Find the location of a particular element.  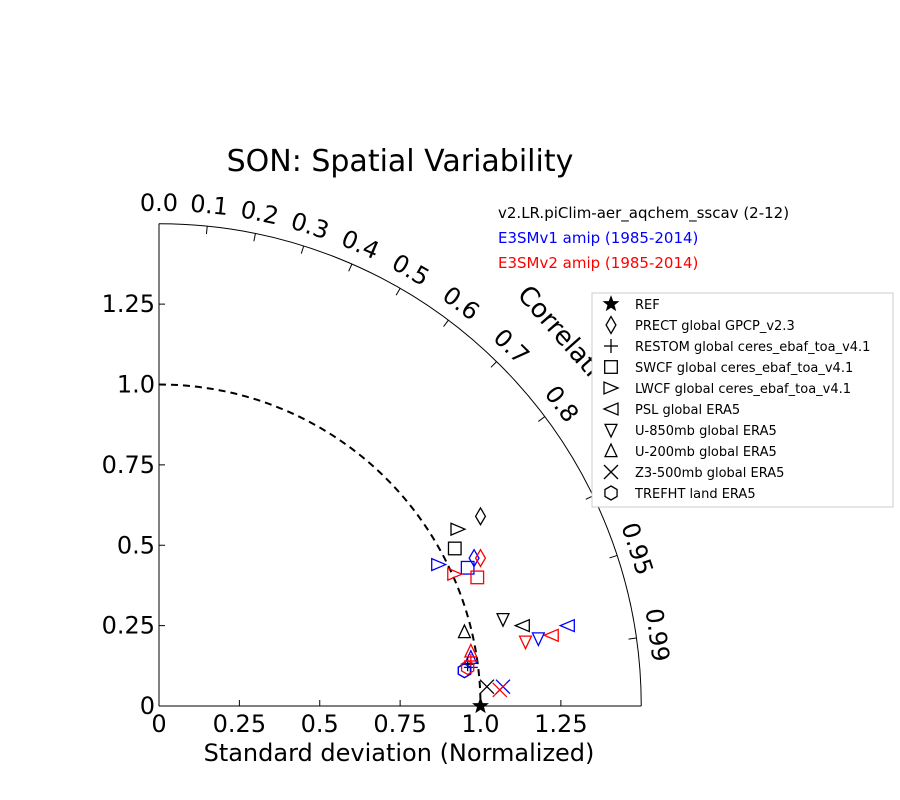

correlation-tick-label: 0.99 is located at coordinates (657, 635).